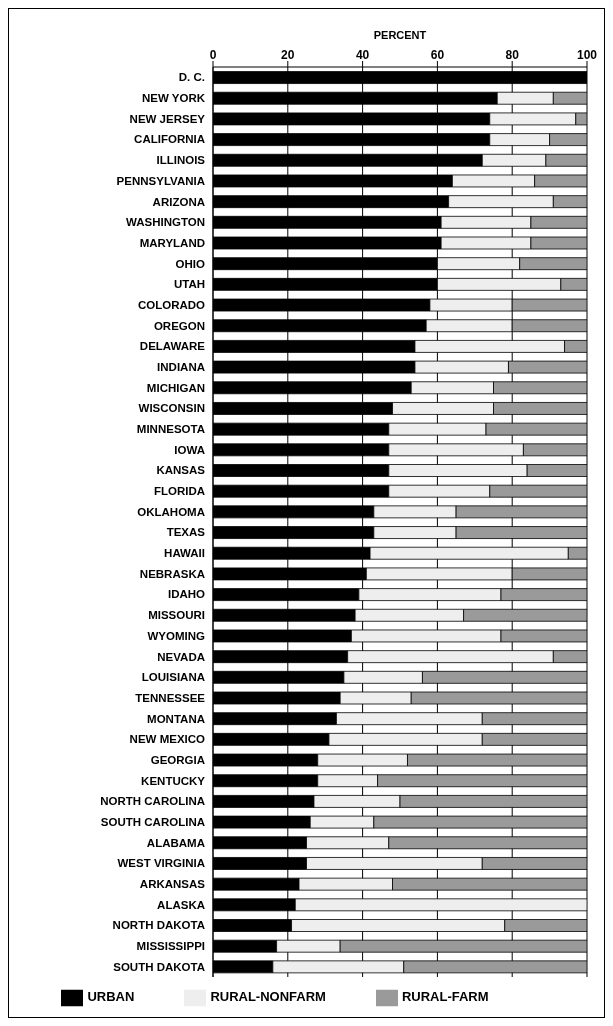 The width and height of the screenshot is (613, 1026). What do you see at coordinates (178, 201) in the screenshot?
I see `y-tick-label: ARIZONA` at bounding box center [178, 201].